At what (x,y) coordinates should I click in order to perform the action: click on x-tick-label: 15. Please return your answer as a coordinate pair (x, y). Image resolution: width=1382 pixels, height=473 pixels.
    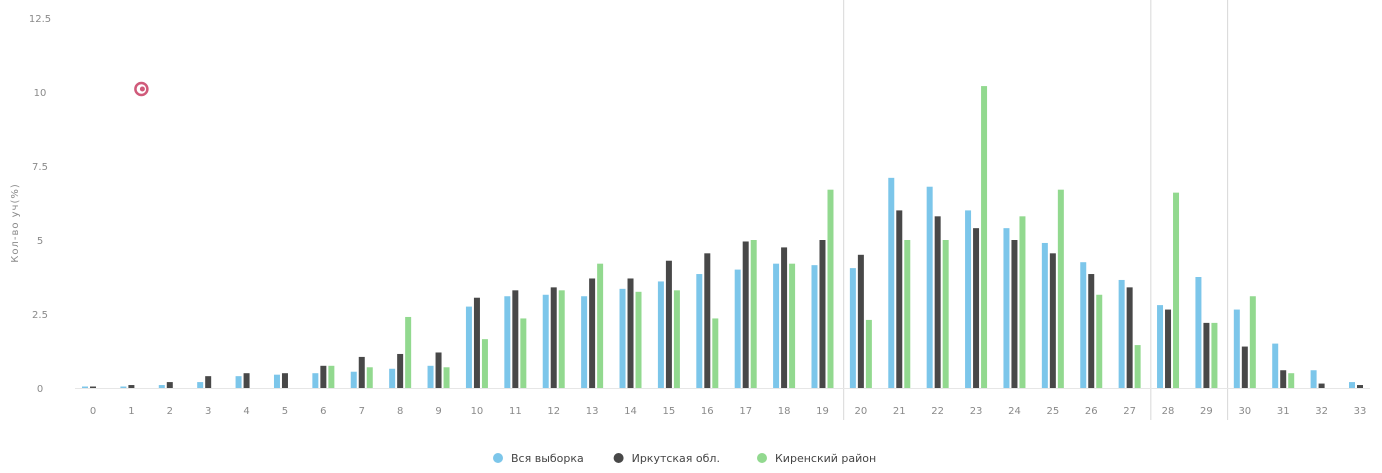
    Looking at the image, I should click on (669, 411).